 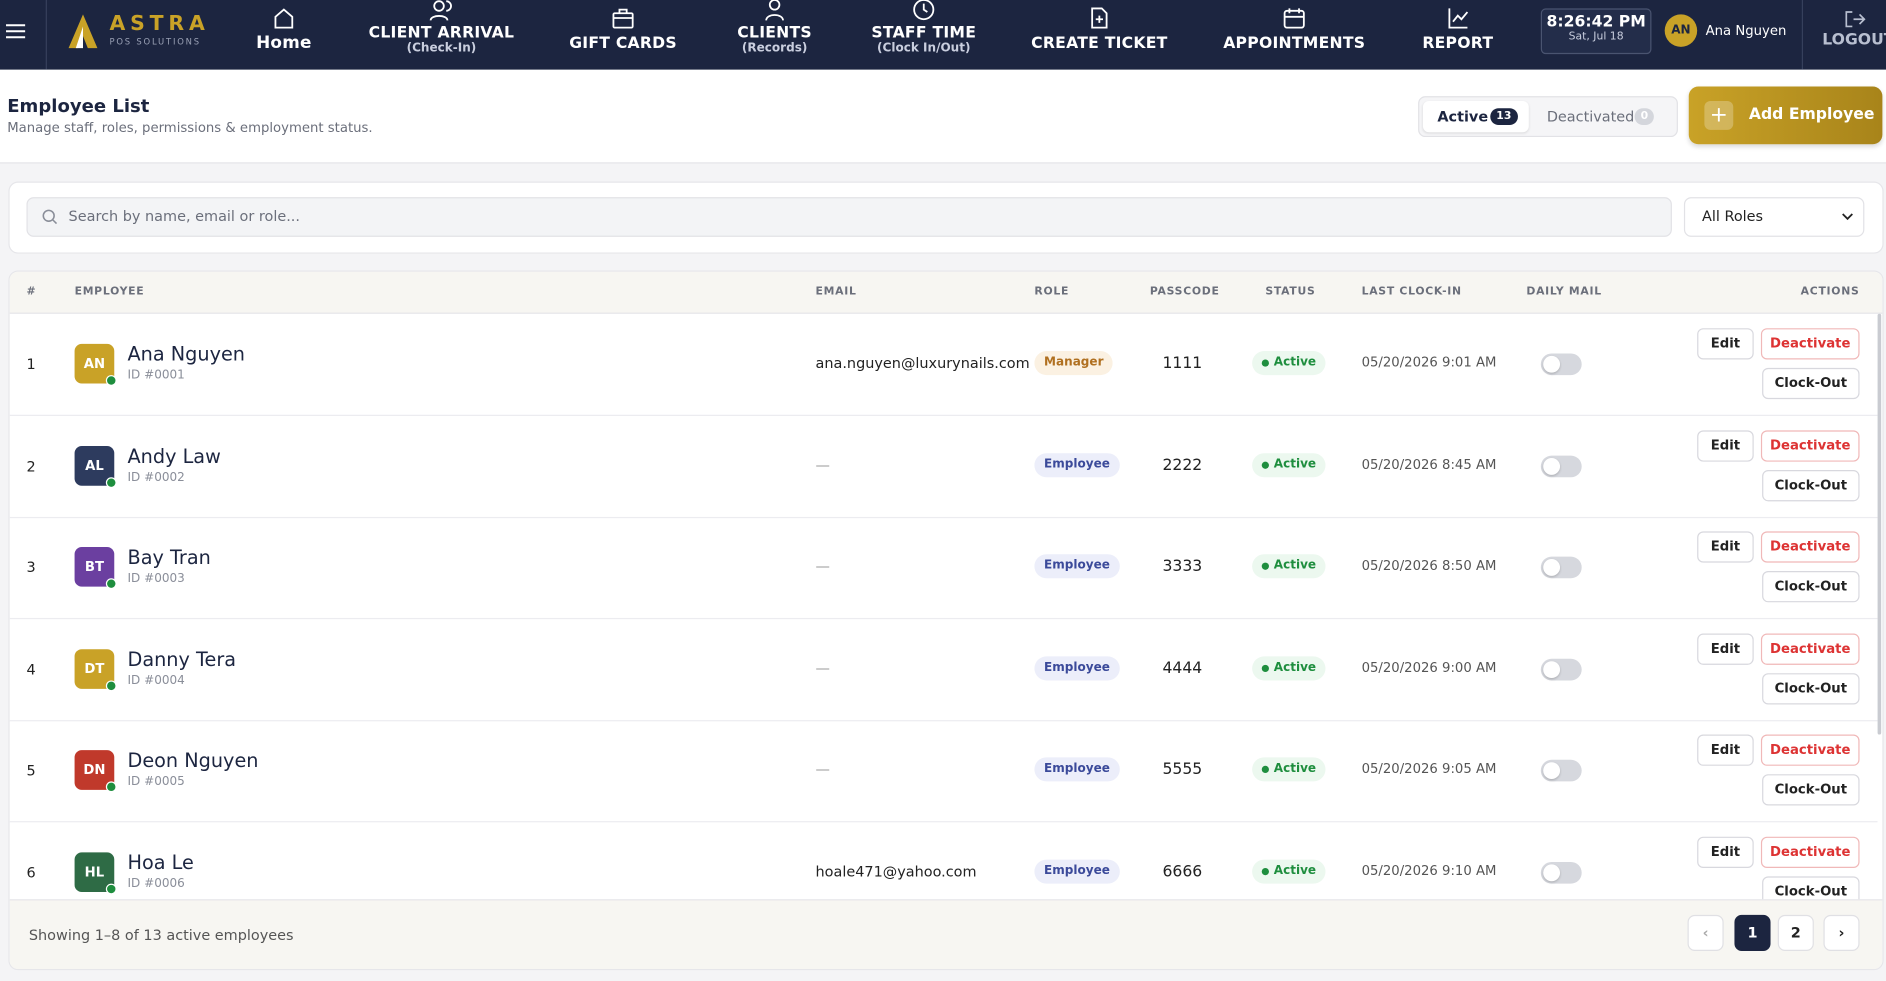 I want to click on tab-active: Active 13, so click(x=1475, y=116).